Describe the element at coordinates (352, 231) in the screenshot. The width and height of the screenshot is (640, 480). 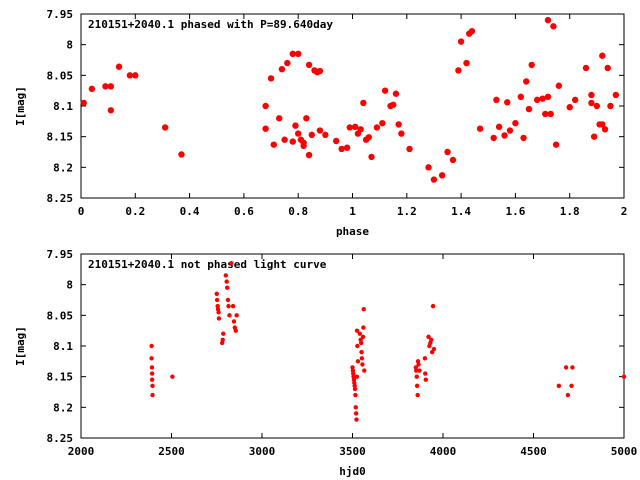
I see `x-axis-label: phase` at that location.